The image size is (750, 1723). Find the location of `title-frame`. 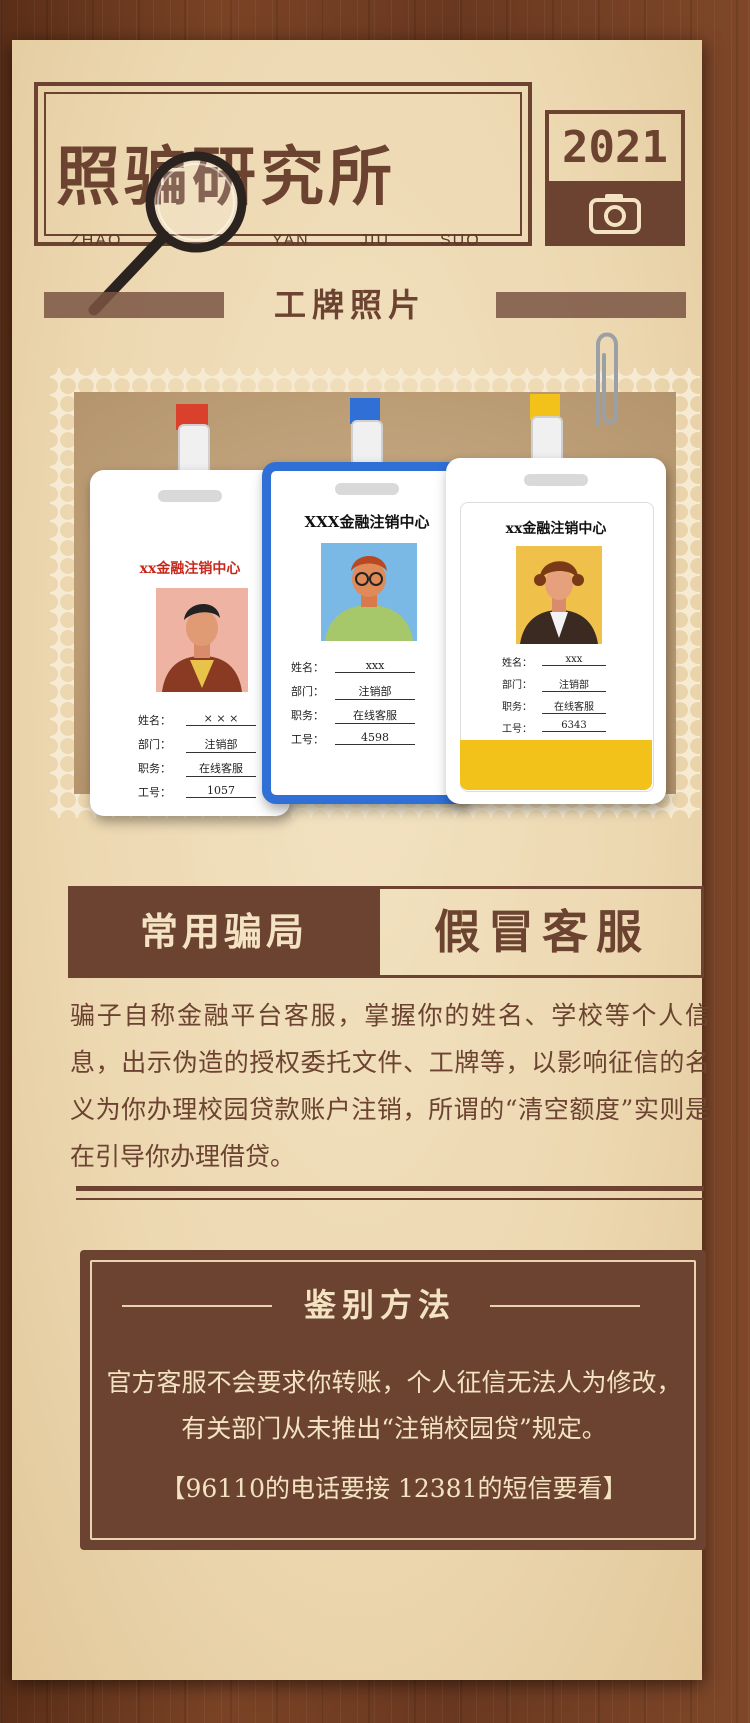

title-frame is located at coordinates (283, 164).